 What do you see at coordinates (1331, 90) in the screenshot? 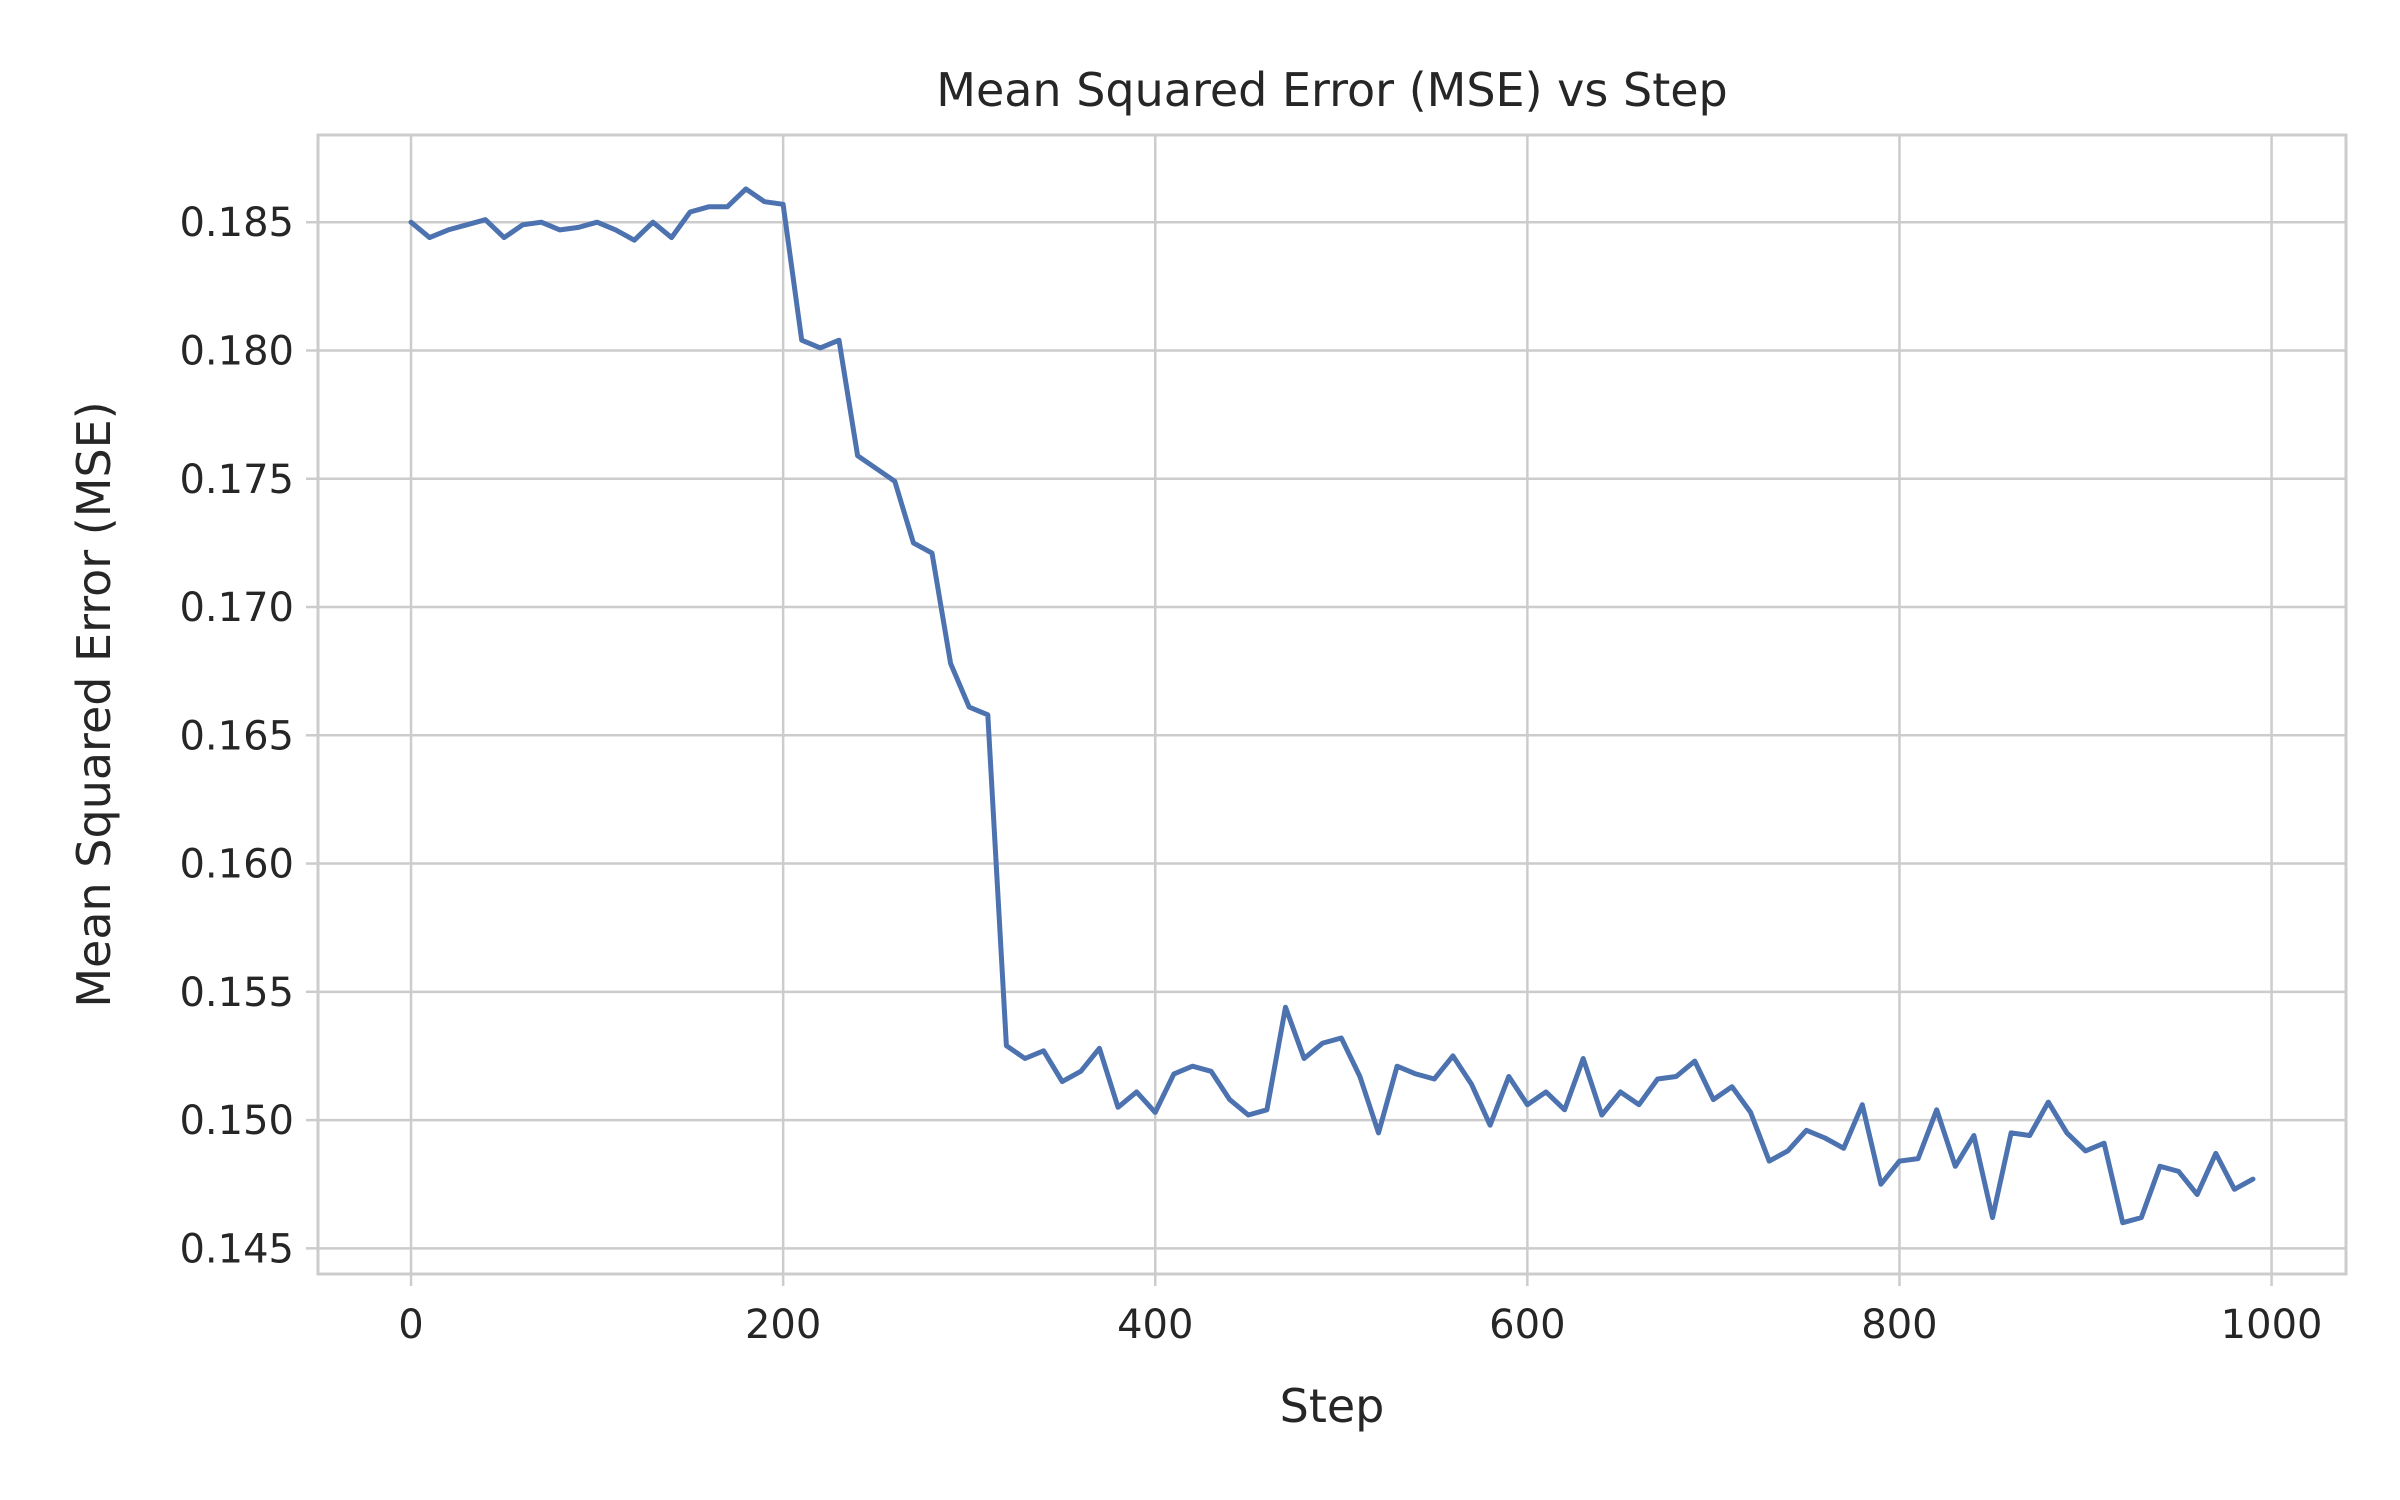
I see `chart-title: Mean Squared Error (MSE) vs Step` at bounding box center [1331, 90].